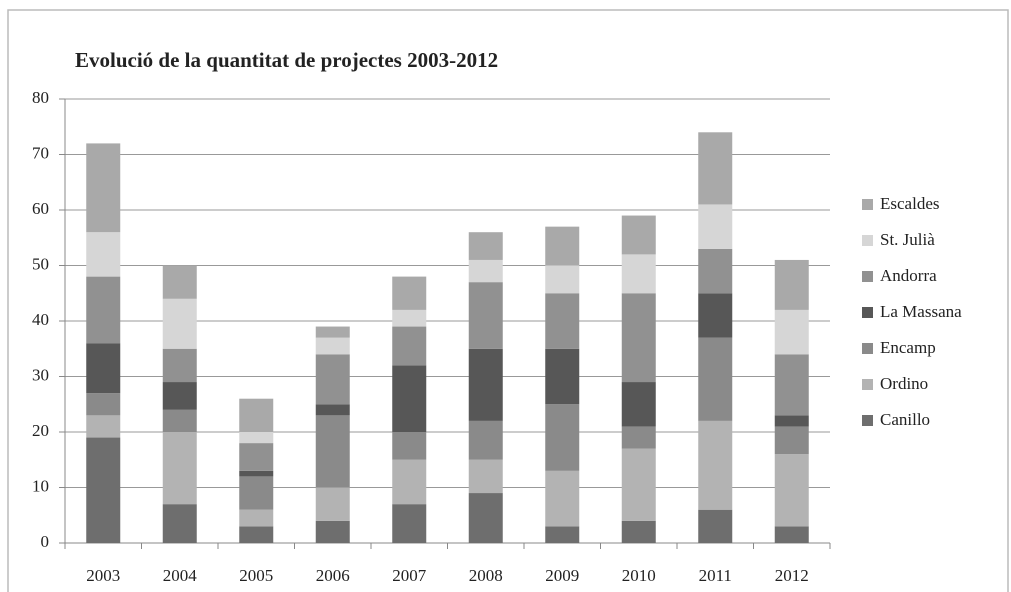  What do you see at coordinates (562, 575) in the screenshot?
I see `x-tick-label: 2009` at bounding box center [562, 575].